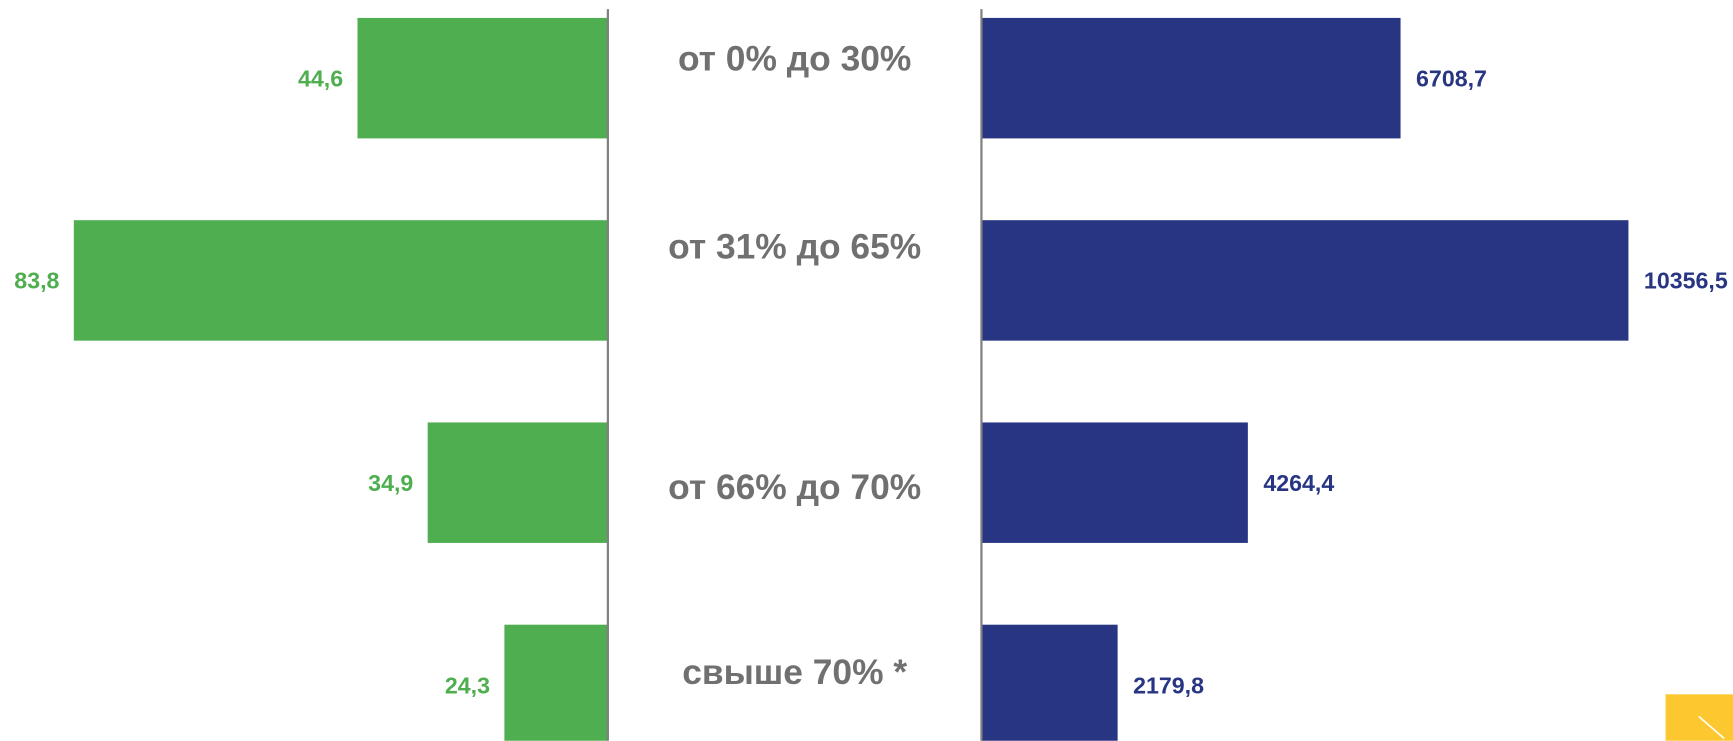 This screenshot has width=1733, height=741. What do you see at coordinates (1168, 685) in the screenshot?
I see `value-label: 2179,8` at bounding box center [1168, 685].